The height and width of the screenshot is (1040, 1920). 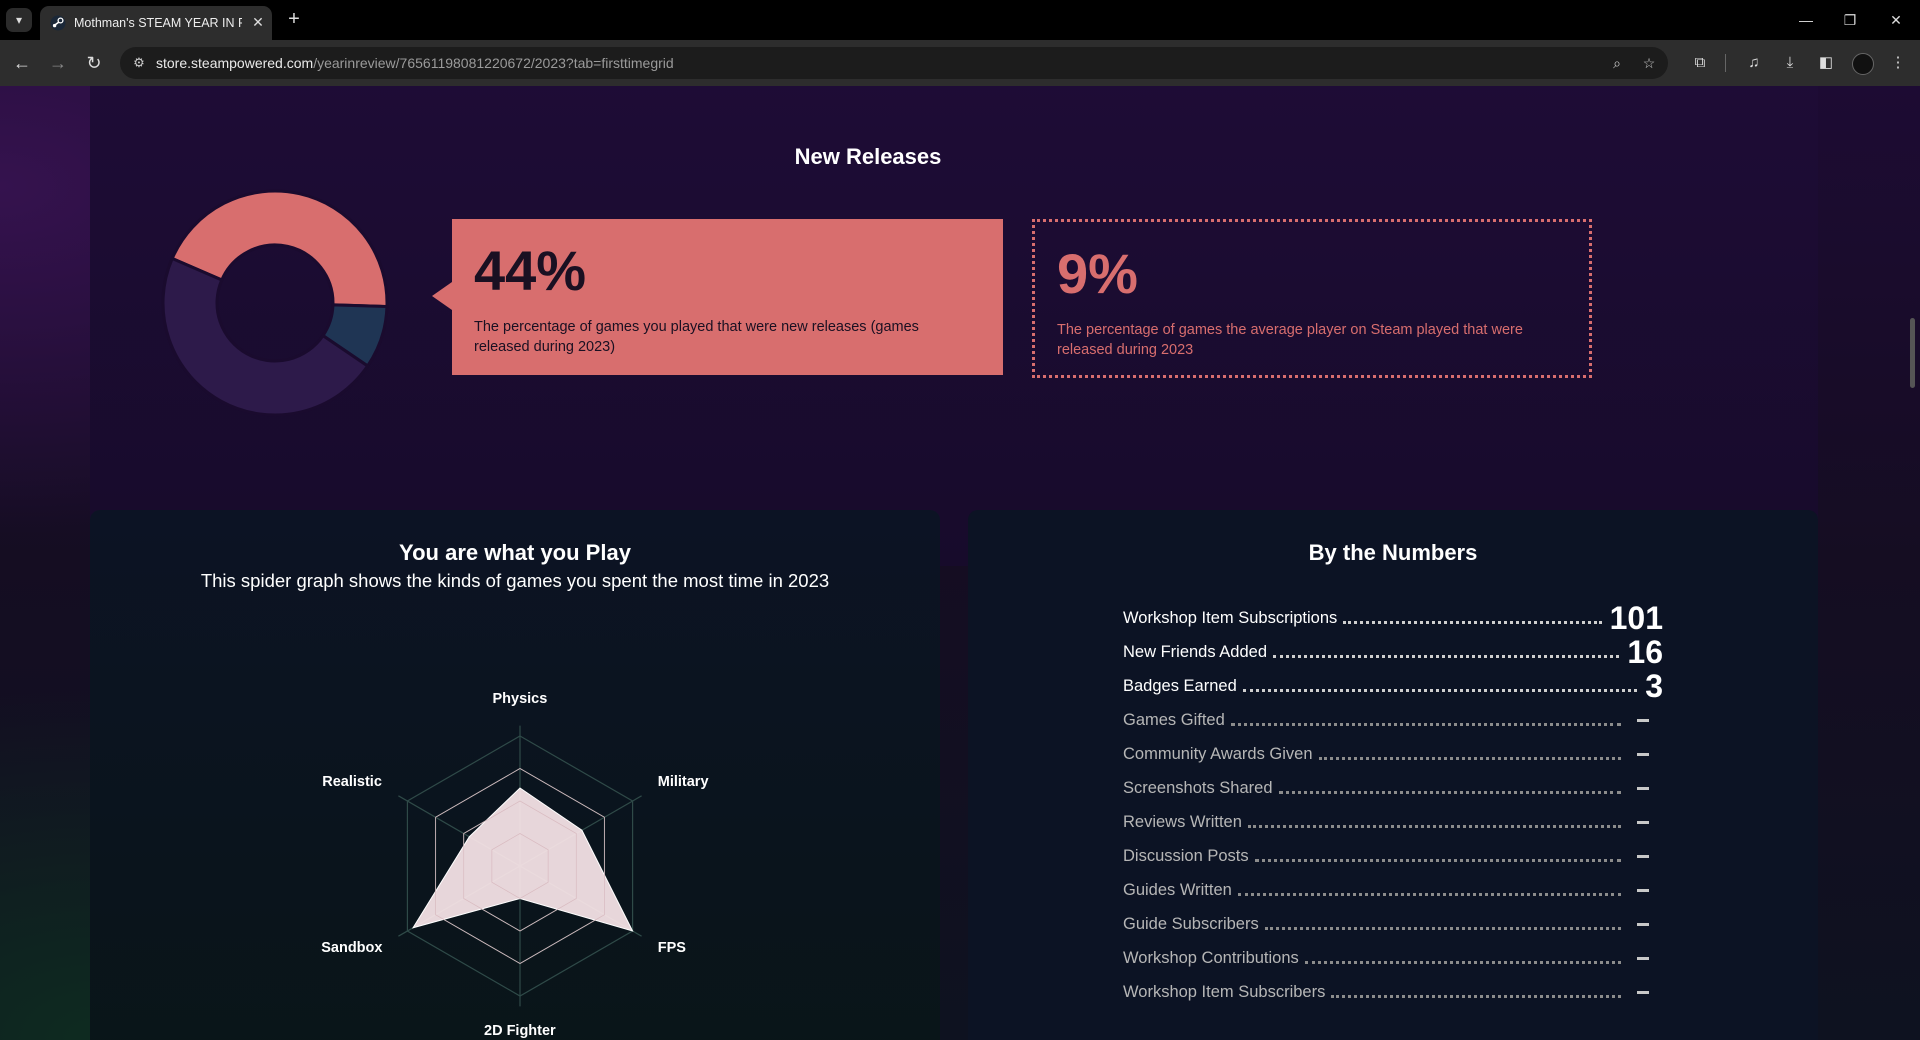 What do you see at coordinates (671, 948) in the screenshot?
I see `radar-axis-label: FPS` at bounding box center [671, 948].